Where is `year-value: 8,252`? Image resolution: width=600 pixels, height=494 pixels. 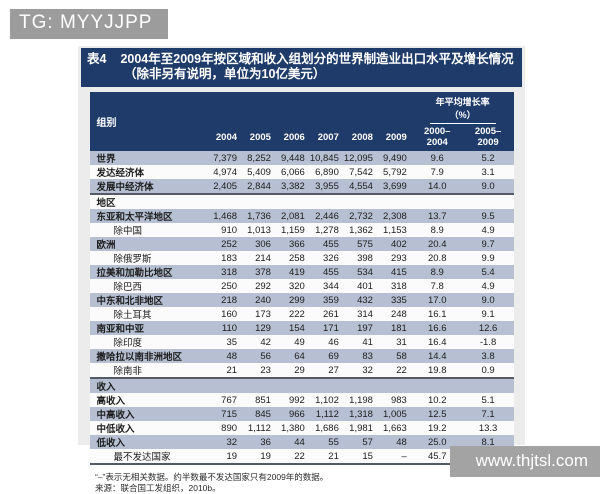
year-value: 8,252 is located at coordinates (259, 158).